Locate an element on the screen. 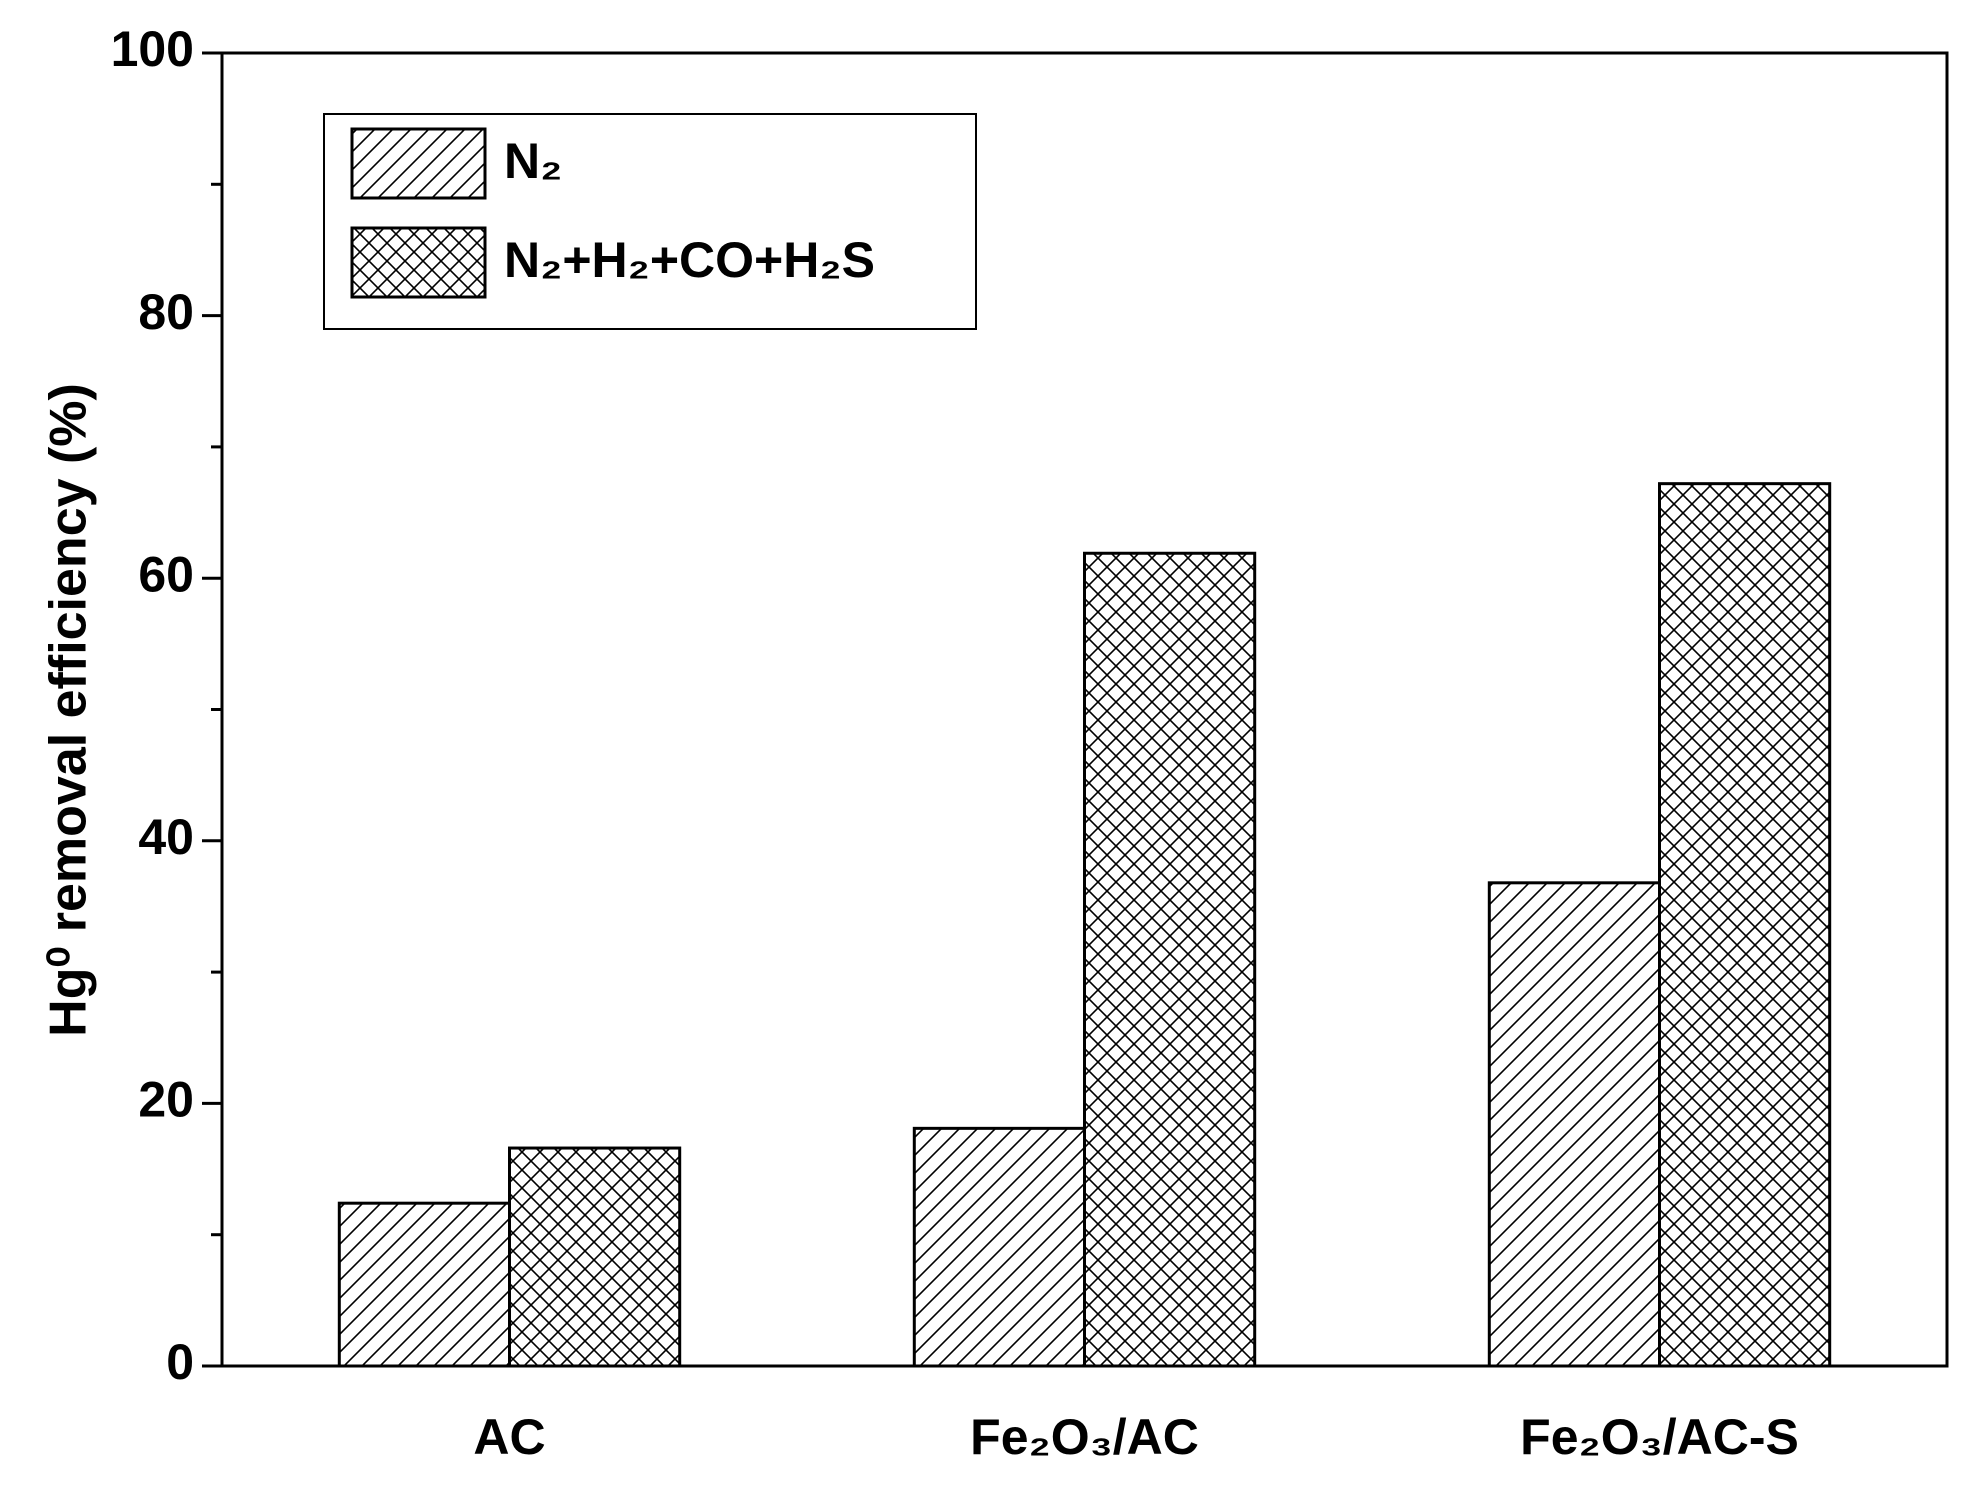  y-tick-label: 40 is located at coordinates (166, 837).